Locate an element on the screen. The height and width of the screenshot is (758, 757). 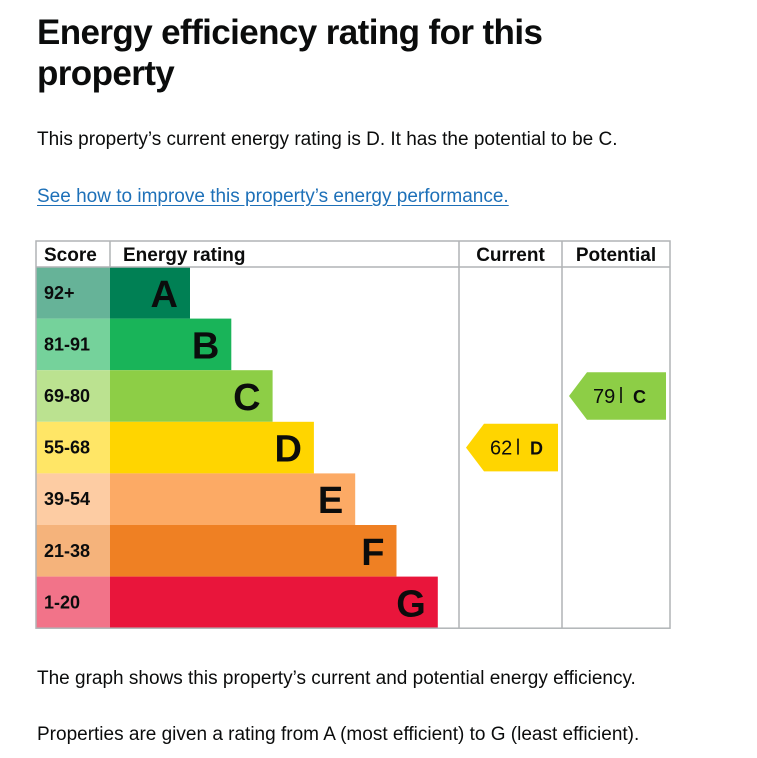
score-cell-f is located at coordinates (73, 551).